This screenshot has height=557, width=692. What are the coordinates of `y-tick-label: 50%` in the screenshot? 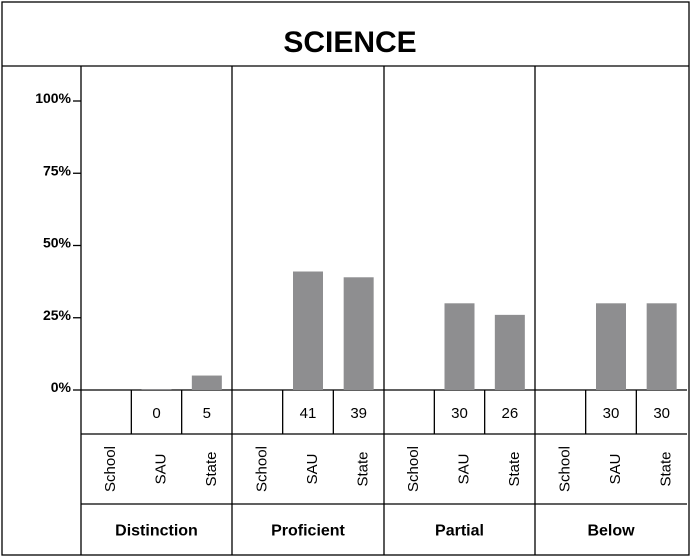 It's located at (57, 243).